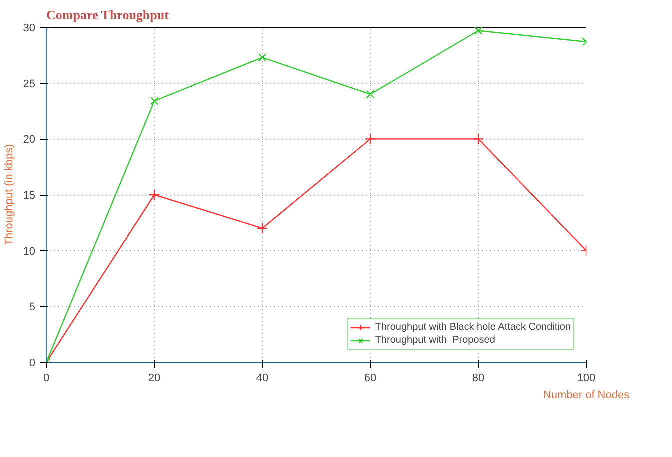  I want to click on x-axis-title: Number of Nodes, so click(586, 396).